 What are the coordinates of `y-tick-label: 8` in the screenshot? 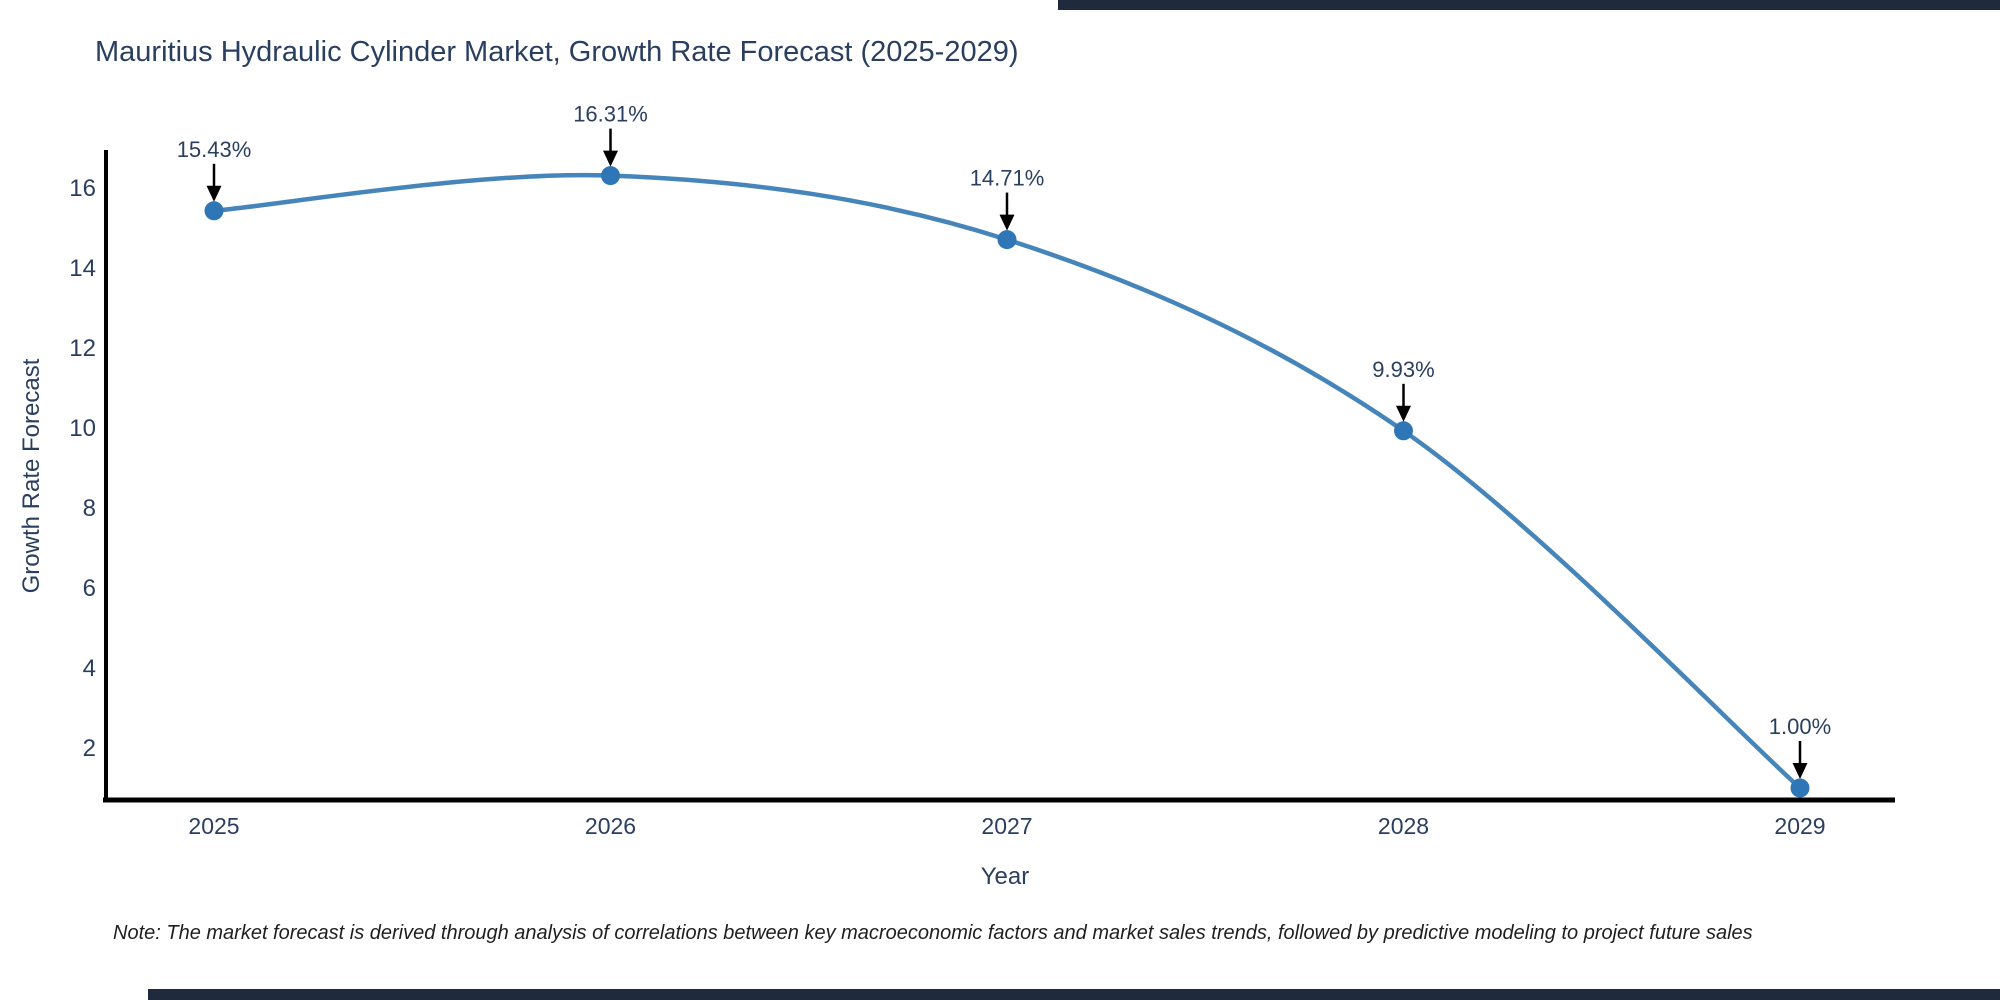 It's located at (89, 508).